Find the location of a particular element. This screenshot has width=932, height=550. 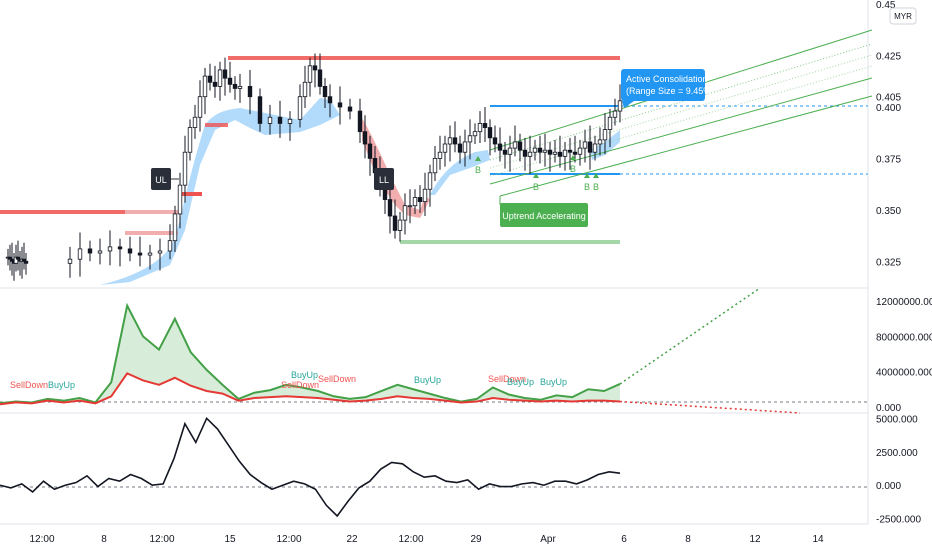

channel-upper-mid is located at coordinates (681, 102).